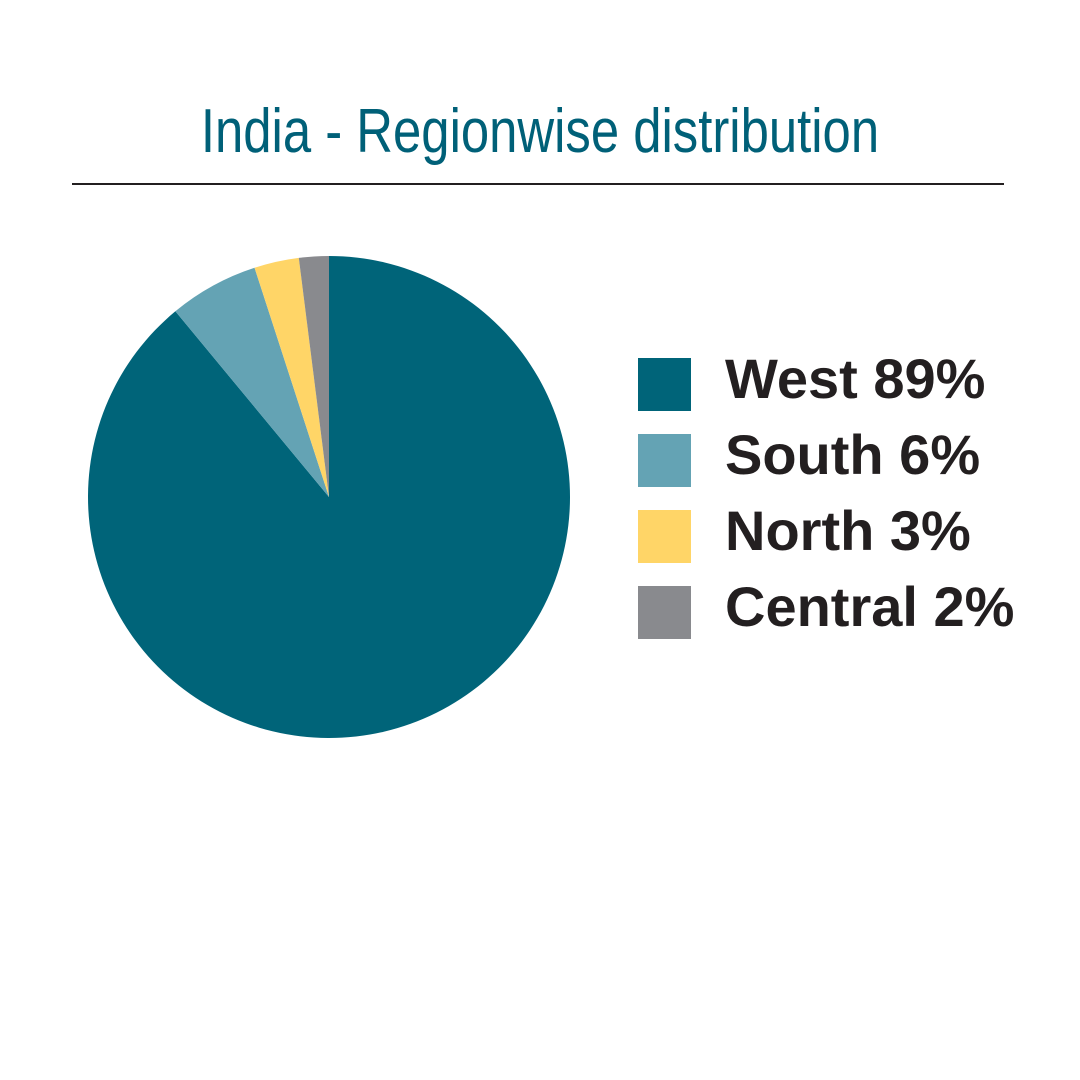 The image size is (1080, 1080). I want to click on chart-title: India - Regionwise distribution, so click(540, 131).